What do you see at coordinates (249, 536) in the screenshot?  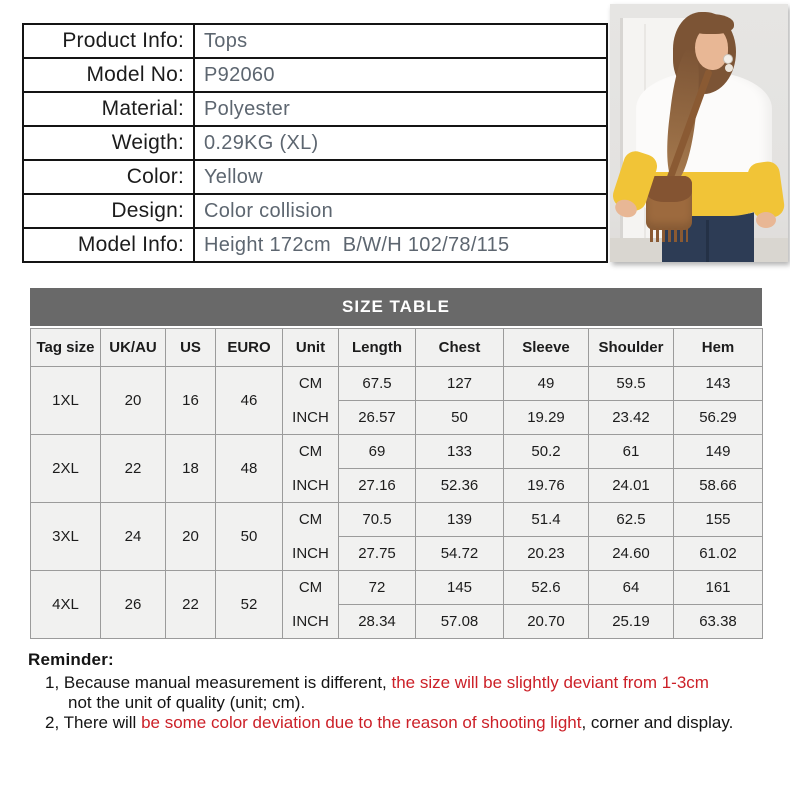 I see `size-euro-cell: 50` at bounding box center [249, 536].